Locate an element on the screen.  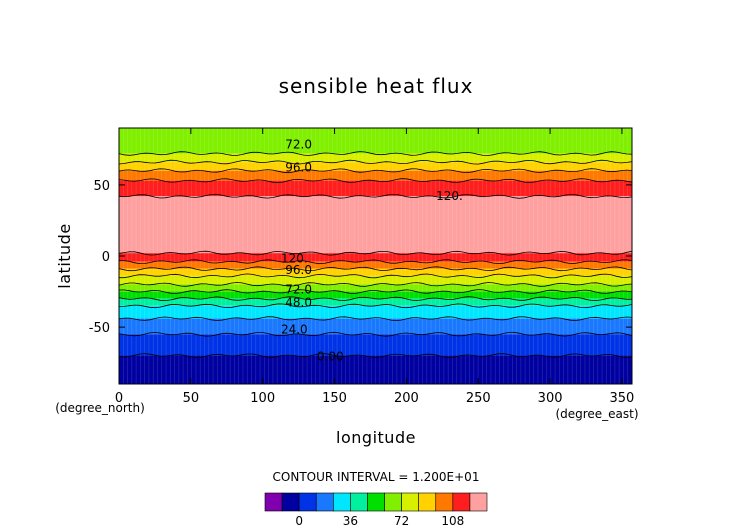
contour-label-5: 72.0 is located at coordinates (298, 290).